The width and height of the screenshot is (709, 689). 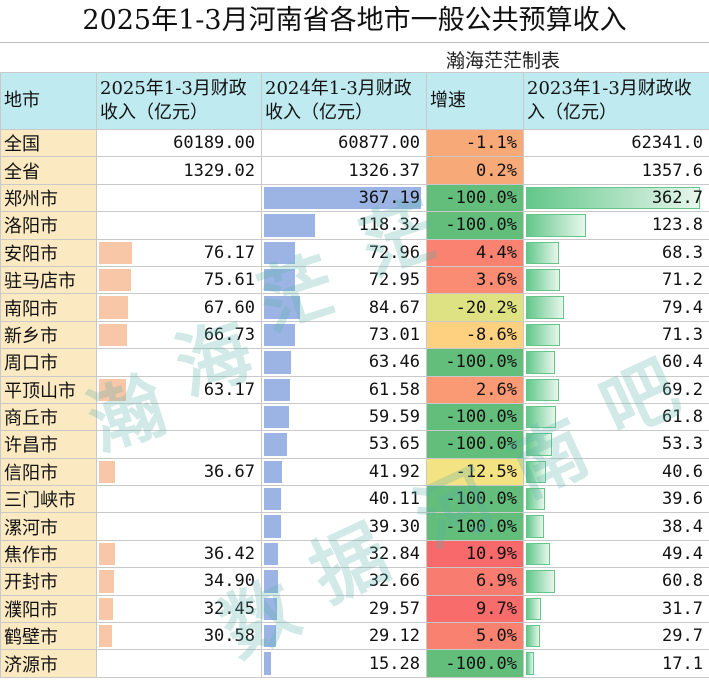 I want to click on table-row: 驻马店市 75.61 72.95 3.6% 71.2, so click(x=354, y=280).